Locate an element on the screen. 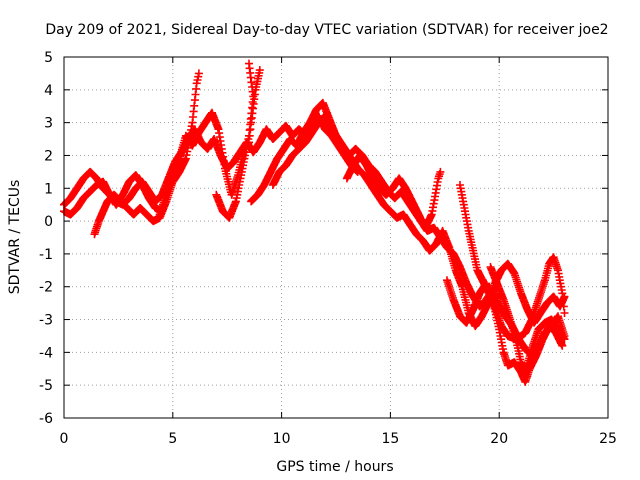 The height and width of the screenshot is (480, 640). x-tick-label: 20 is located at coordinates (499, 439).